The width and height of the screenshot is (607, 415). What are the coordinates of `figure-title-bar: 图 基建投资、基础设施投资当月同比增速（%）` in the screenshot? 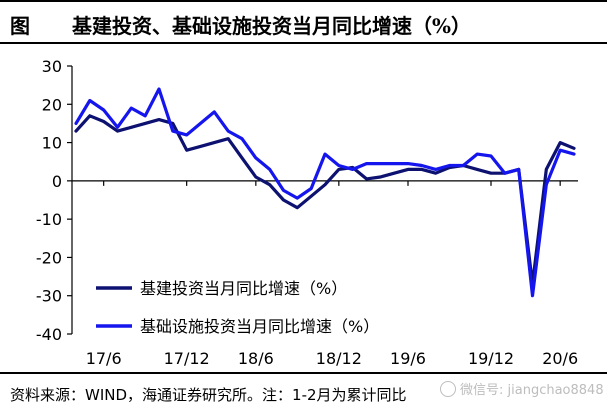 It's located at (303, 22).